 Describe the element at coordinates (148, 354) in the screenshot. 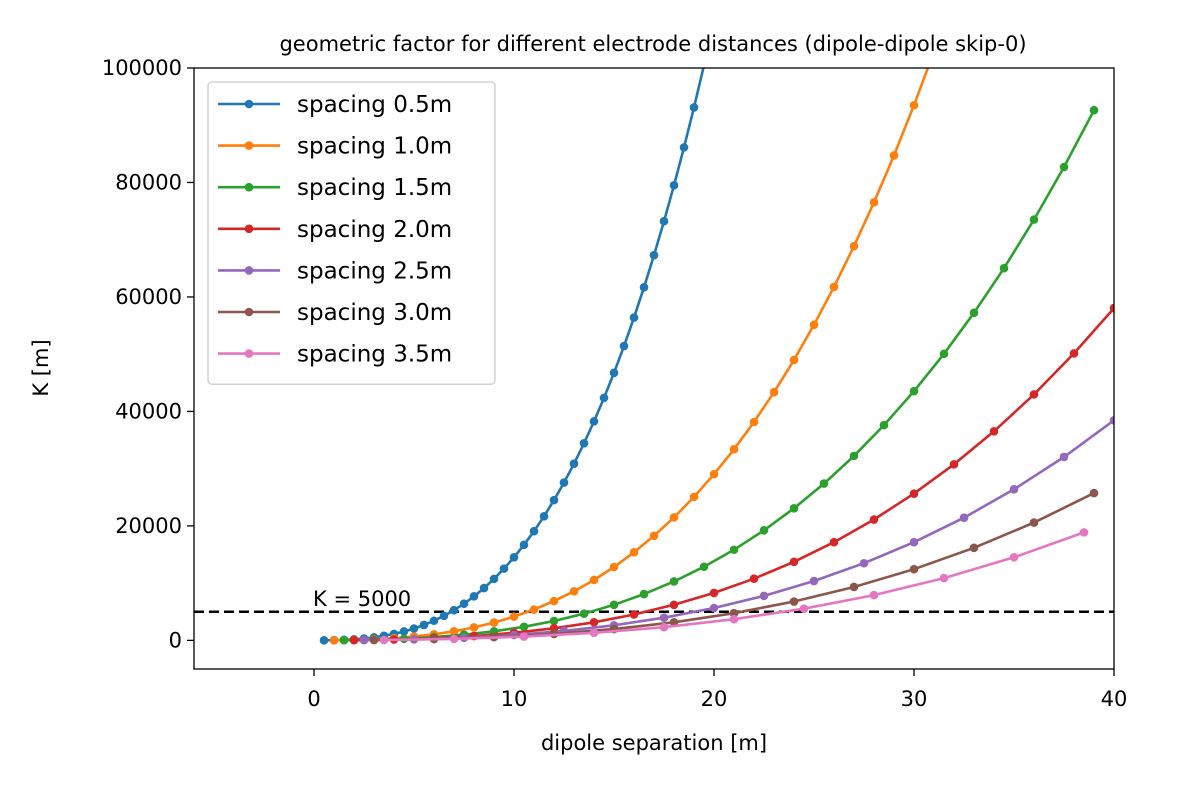

I see `y-axis: 0 20000 40000 60000 80000 100000` at that location.